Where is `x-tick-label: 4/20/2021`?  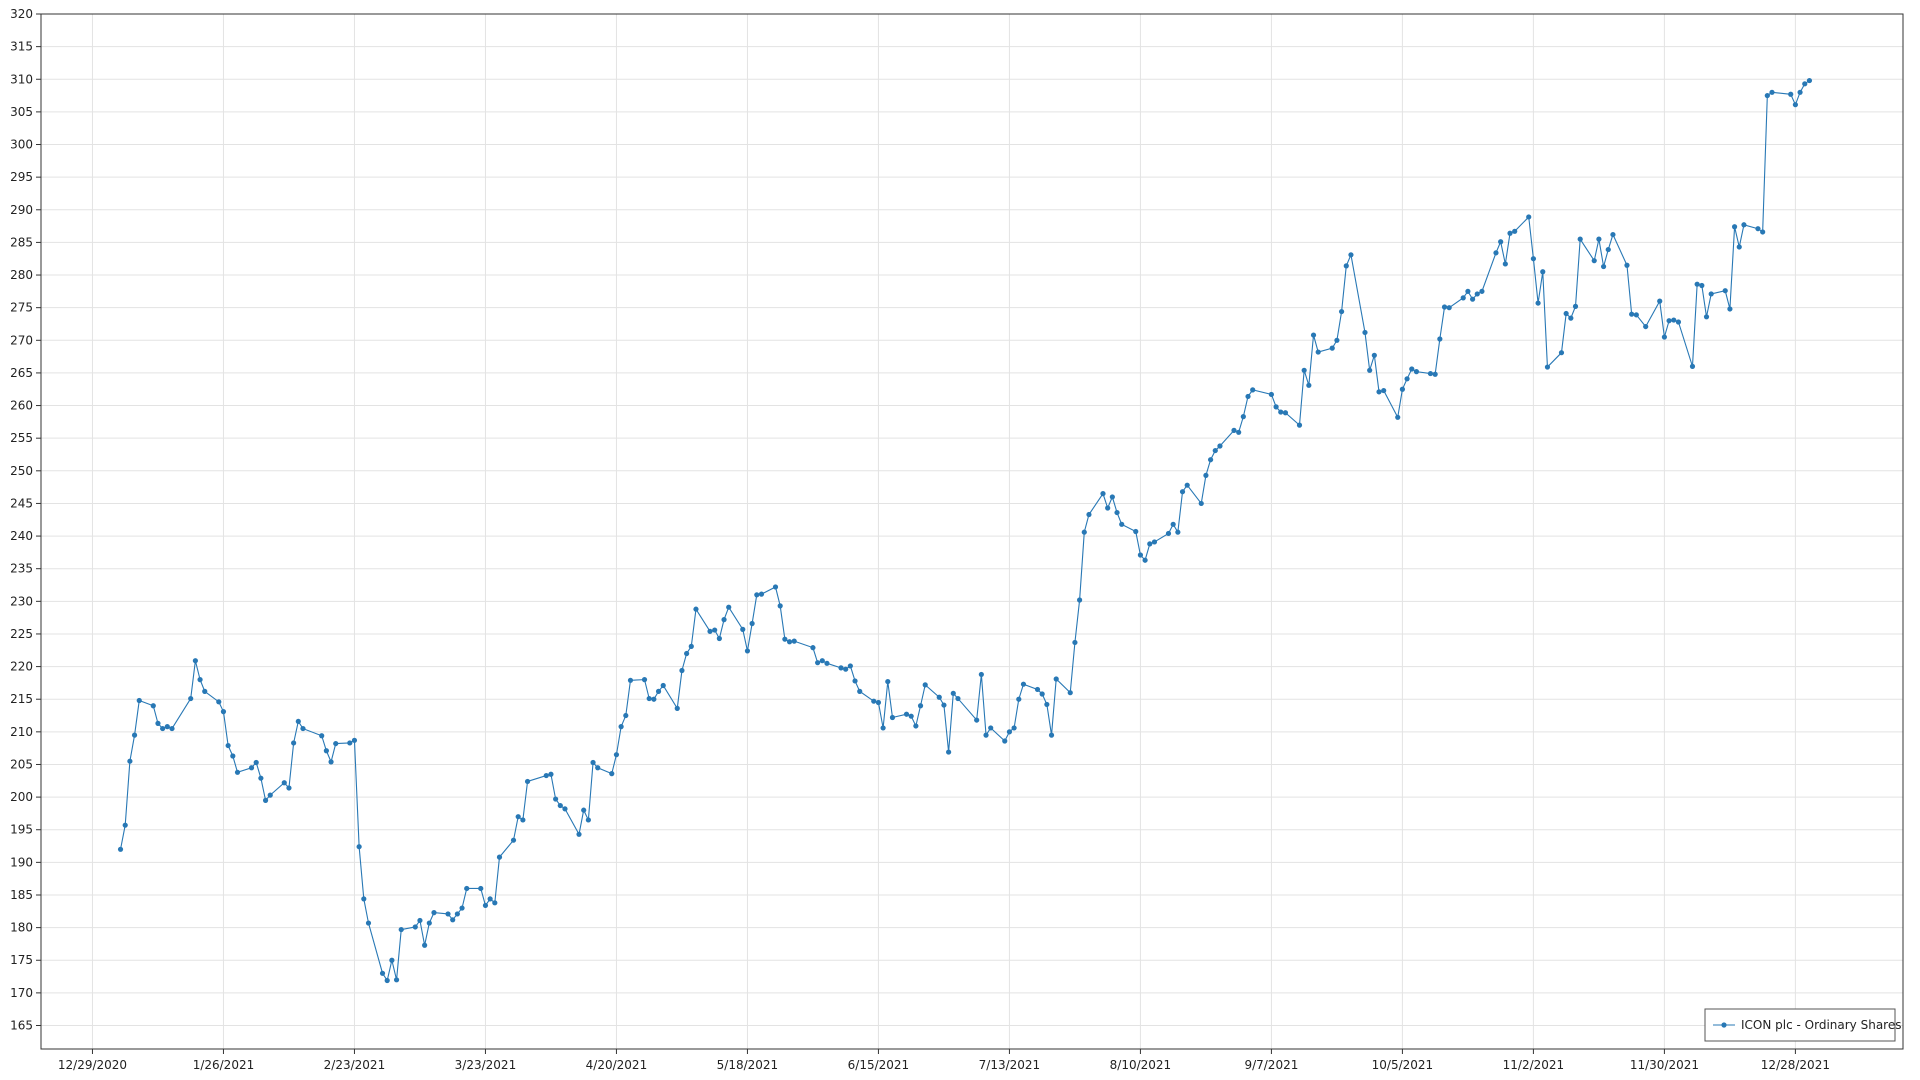
x-tick-label: 4/20/2021 is located at coordinates (617, 1065).